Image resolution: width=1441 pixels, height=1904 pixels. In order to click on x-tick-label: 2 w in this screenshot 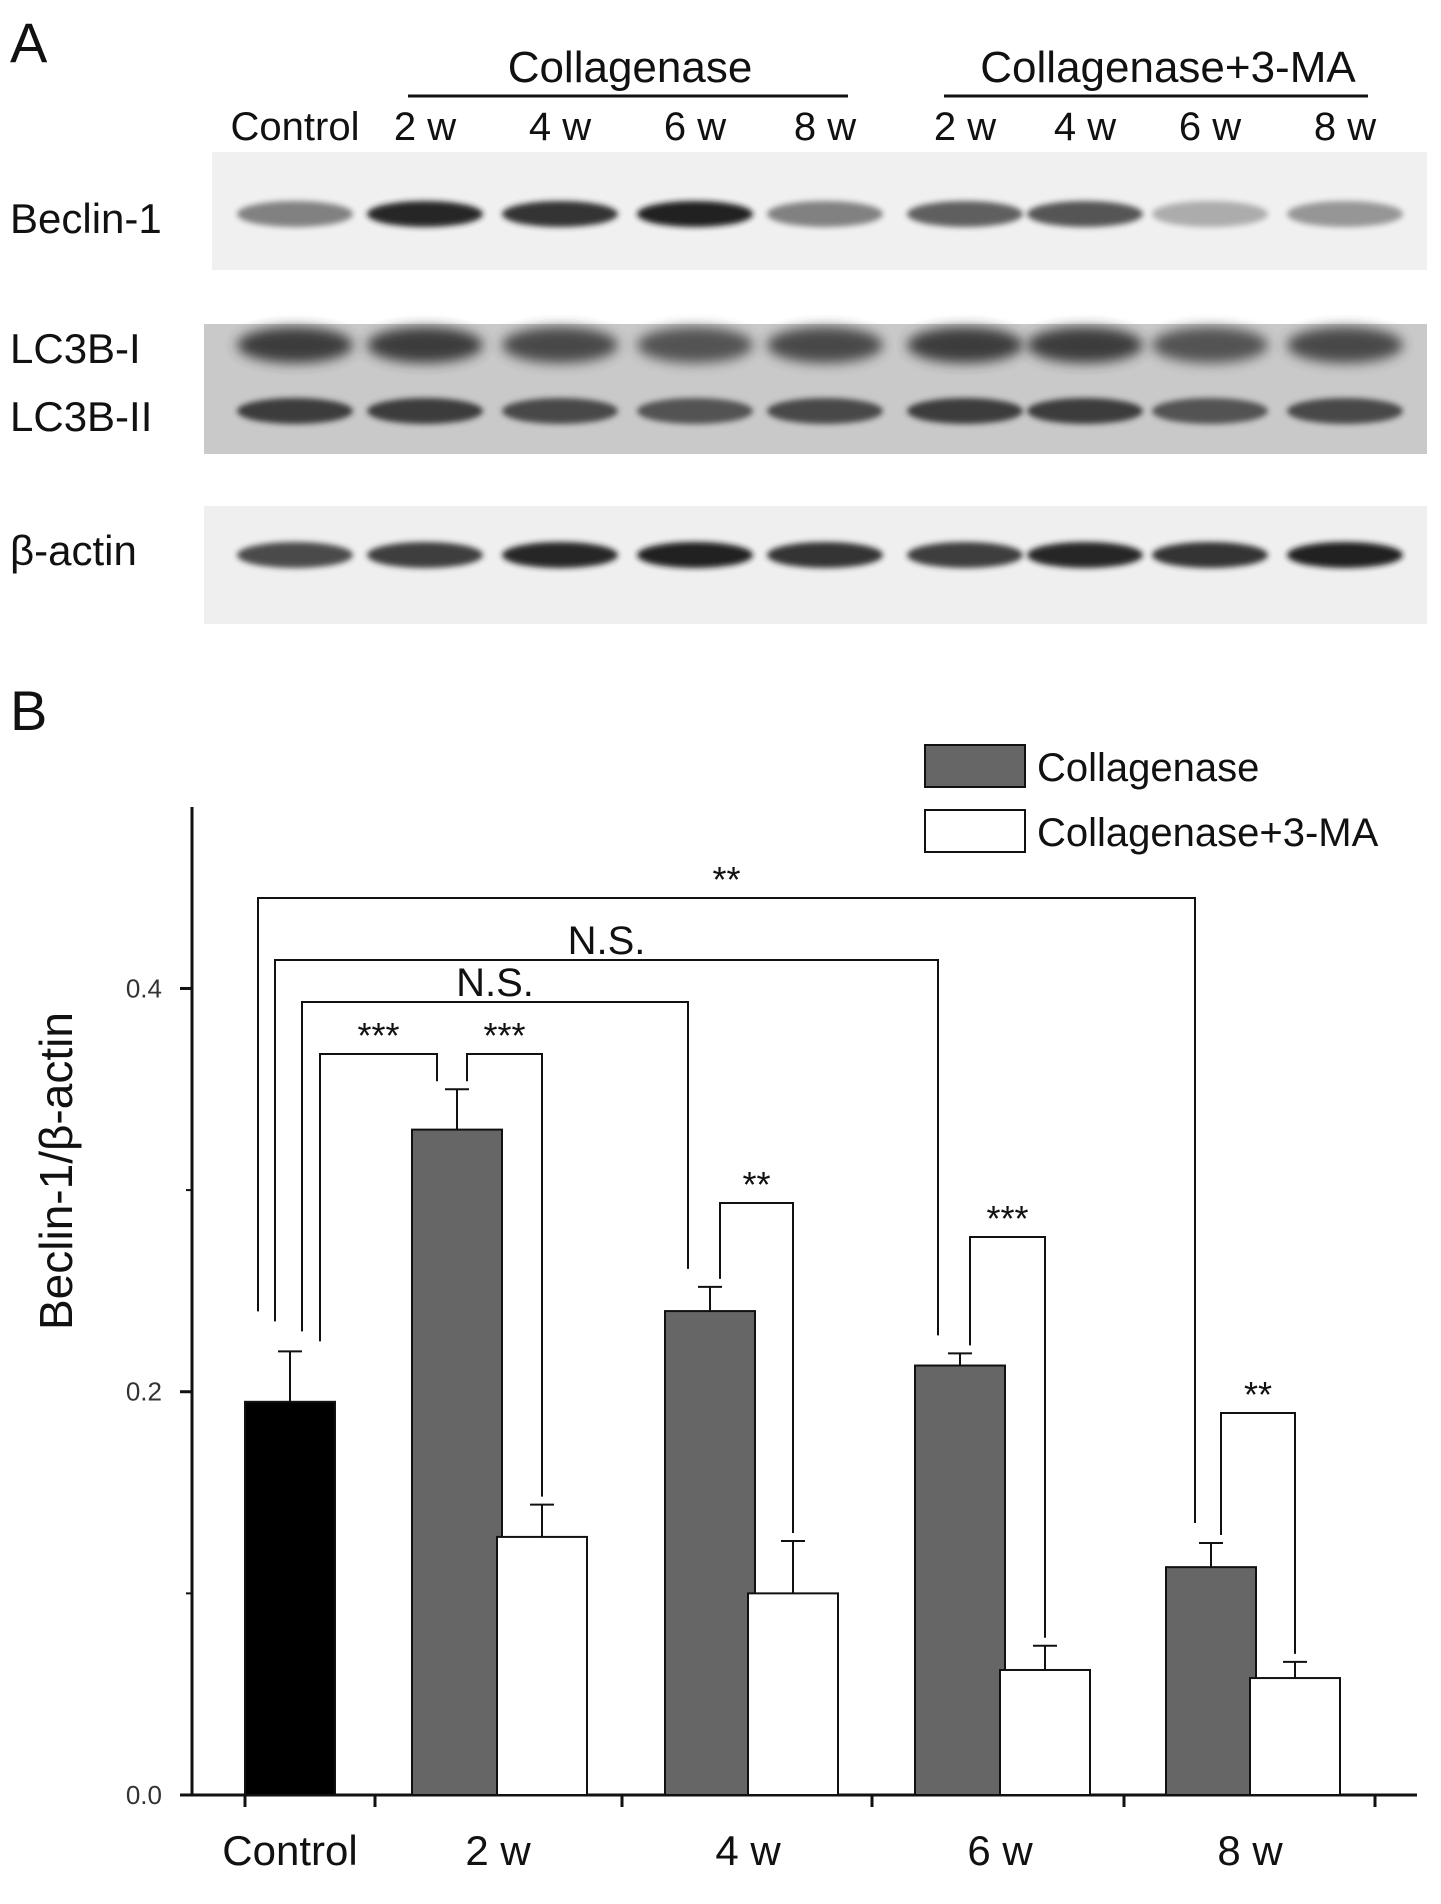, I will do `click(498, 1850)`.